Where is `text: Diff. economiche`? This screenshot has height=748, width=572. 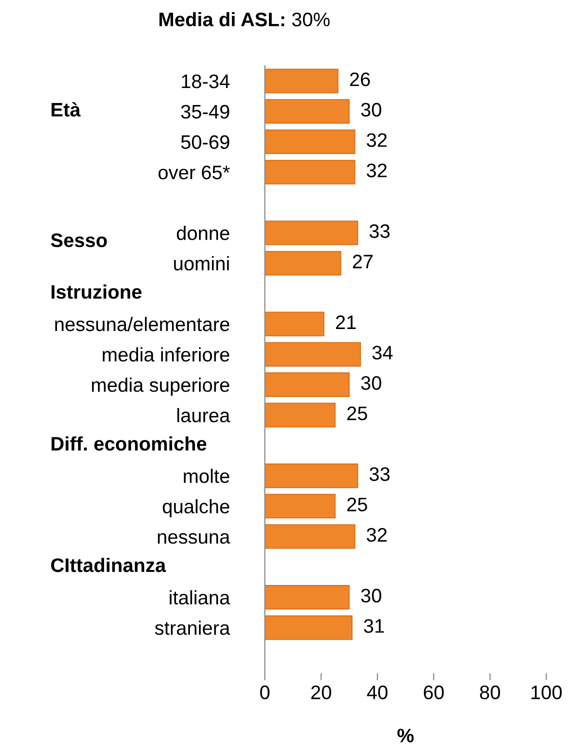
text: Diff. economiche is located at coordinates (129, 443).